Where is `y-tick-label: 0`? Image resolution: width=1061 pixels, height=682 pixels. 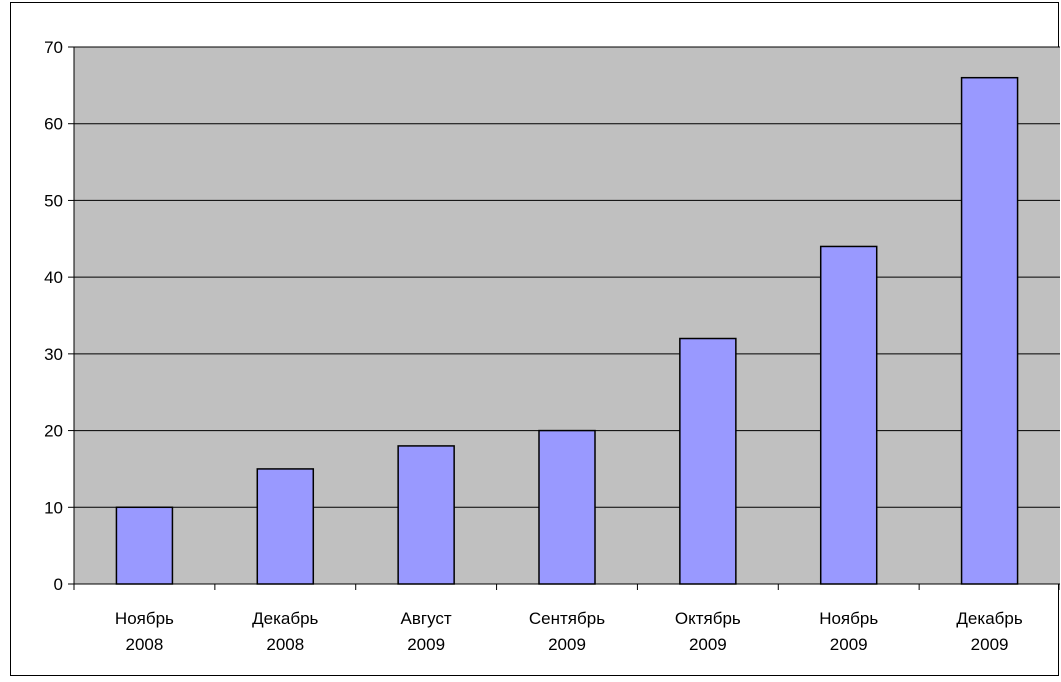 y-tick-label: 0 is located at coordinates (58, 584).